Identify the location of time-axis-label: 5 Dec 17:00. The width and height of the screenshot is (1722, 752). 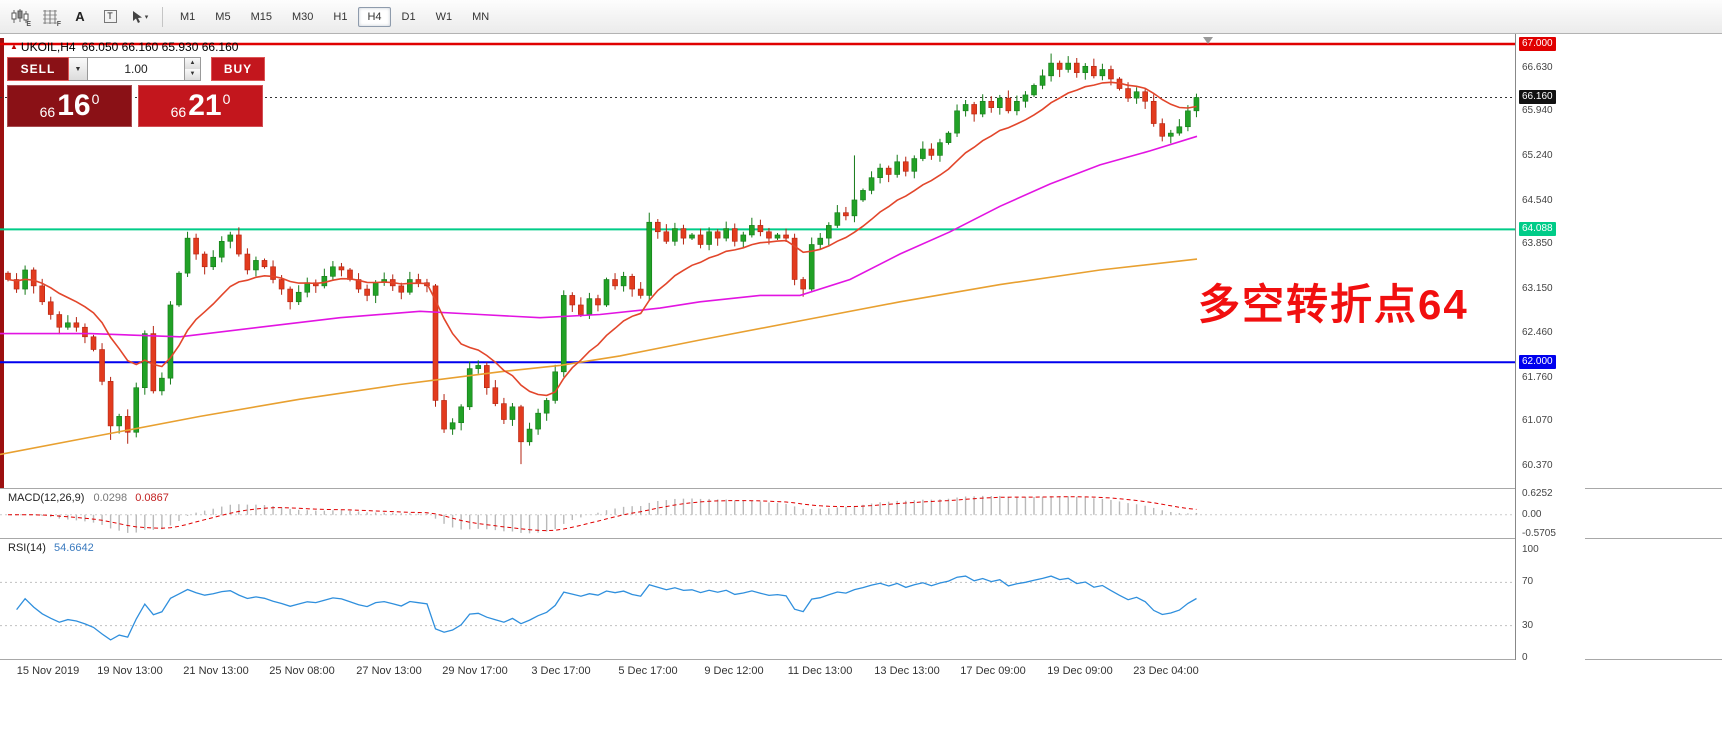
(648, 671).